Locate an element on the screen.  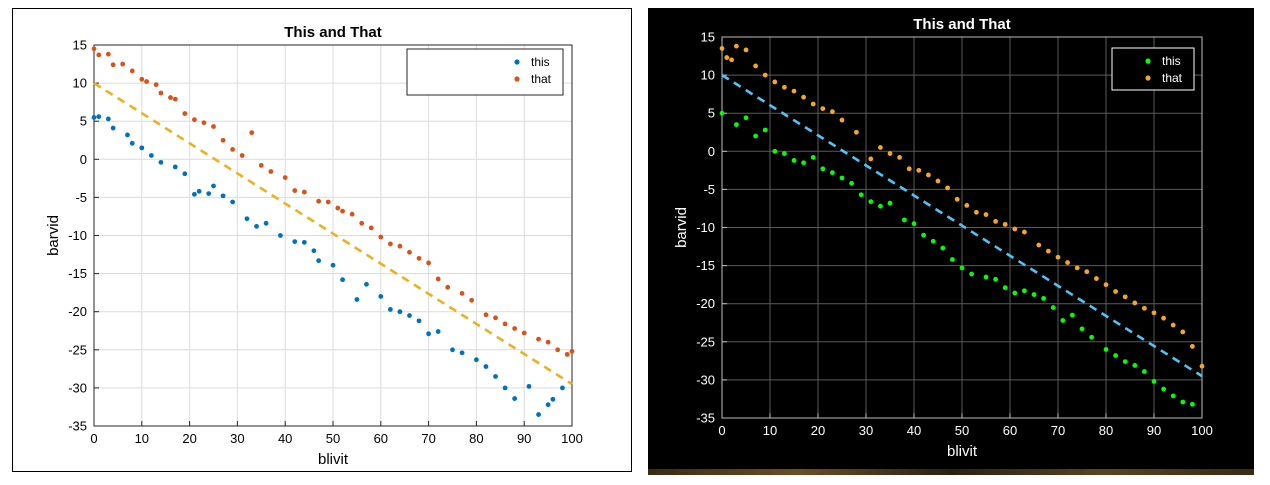
y-axis-label: barvid is located at coordinates (681, 227).